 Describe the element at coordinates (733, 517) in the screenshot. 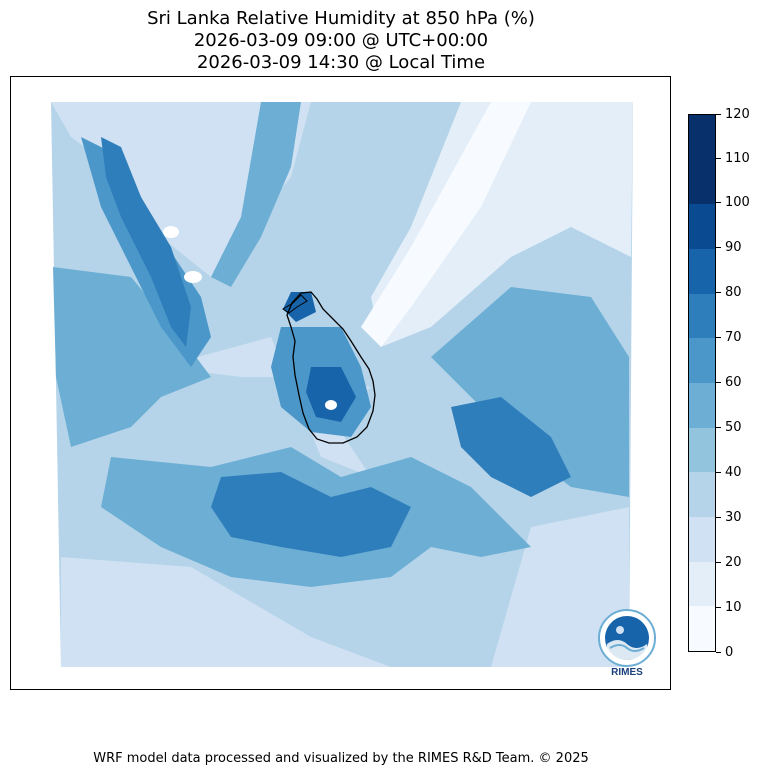

I see `colorbar-tick-label: 30` at that location.